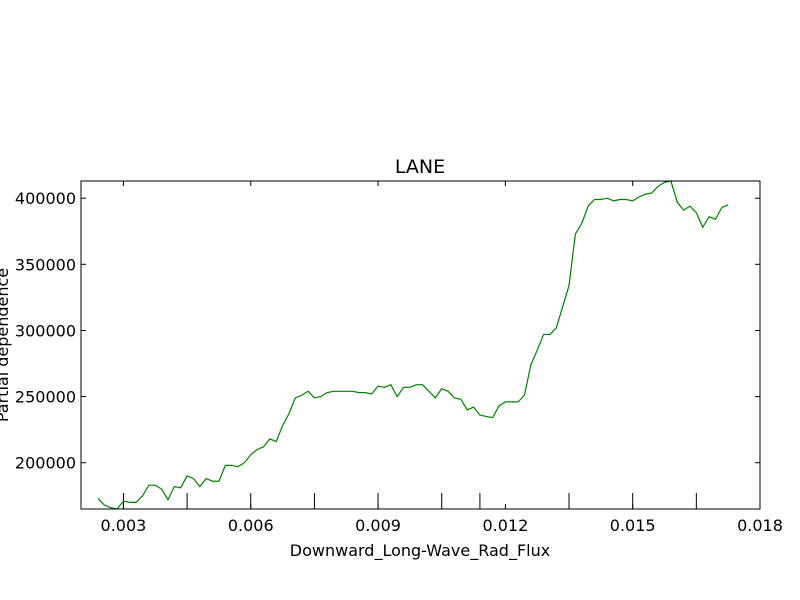 Image resolution: width=800 pixels, height=600 pixels. I want to click on y-tick-label: 250000, so click(45, 397).